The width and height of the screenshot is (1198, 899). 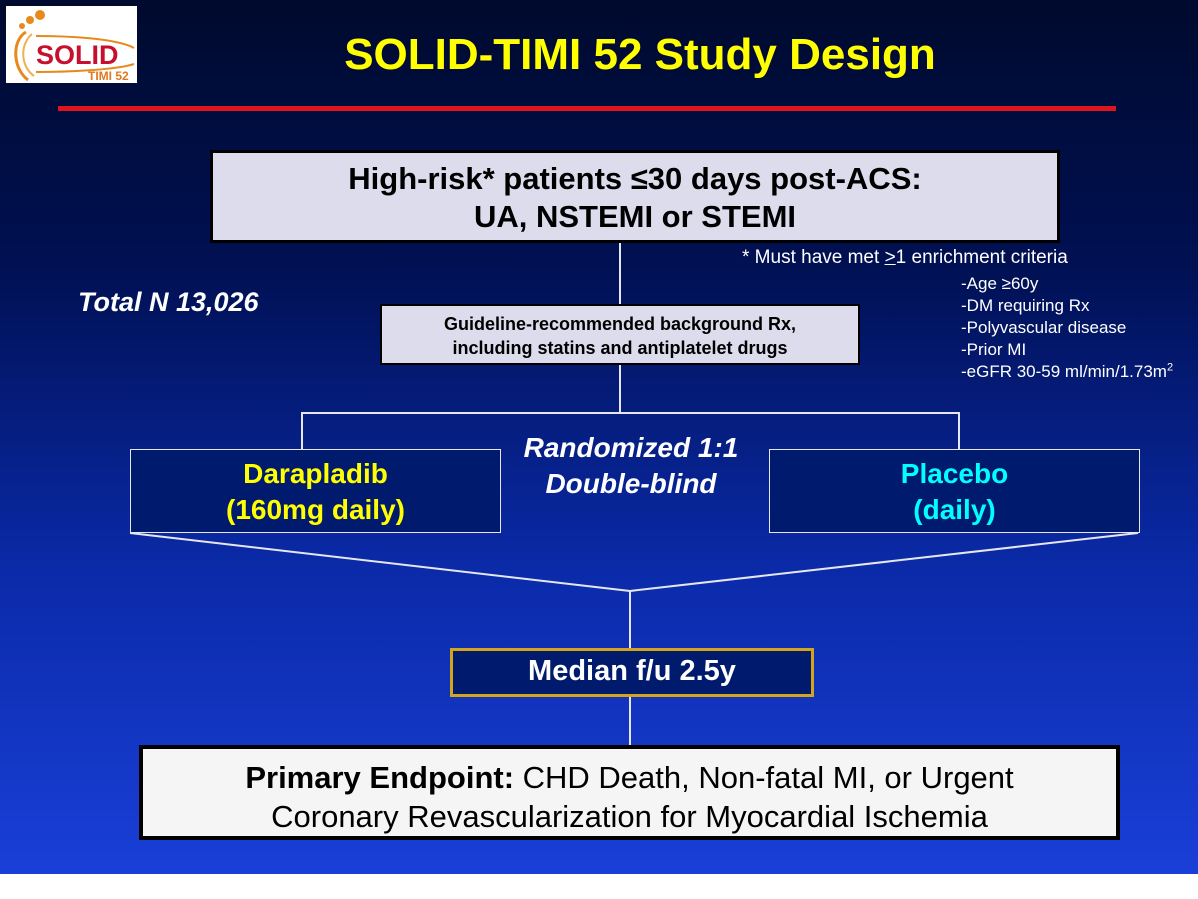 What do you see at coordinates (620, 348) in the screenshot?
I see `background-rx-line2: including statins and antiplatelet drugs` at bounding box center [620, 348].